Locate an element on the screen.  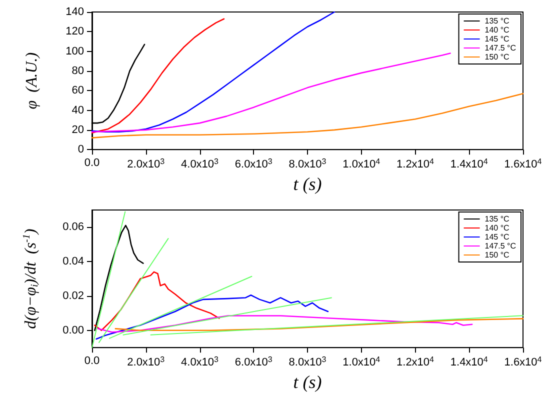
y-tick-label: 140 is located at coordinates (75, 12).